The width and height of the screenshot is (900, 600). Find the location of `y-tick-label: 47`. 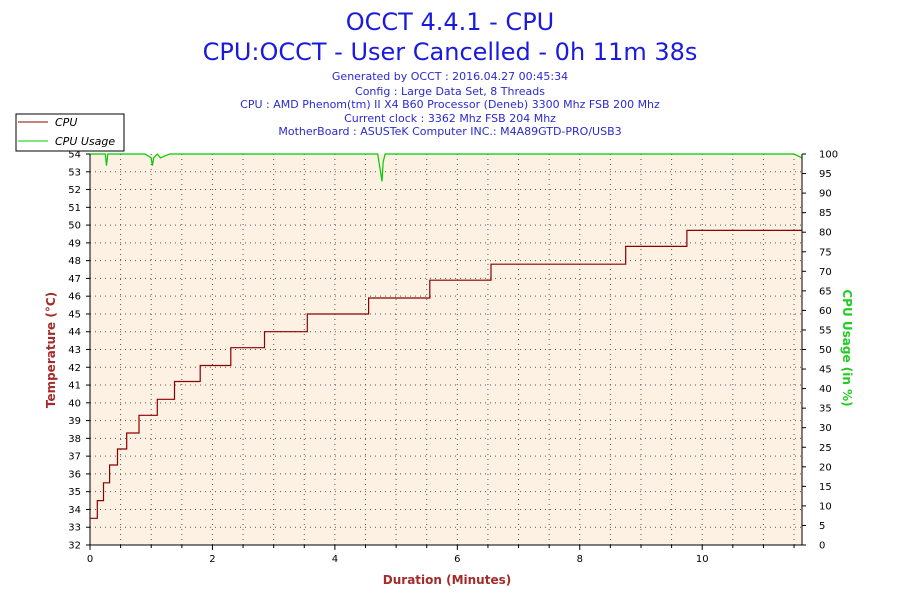

y-tick-label: 47 is located at coordinates (74, 279).